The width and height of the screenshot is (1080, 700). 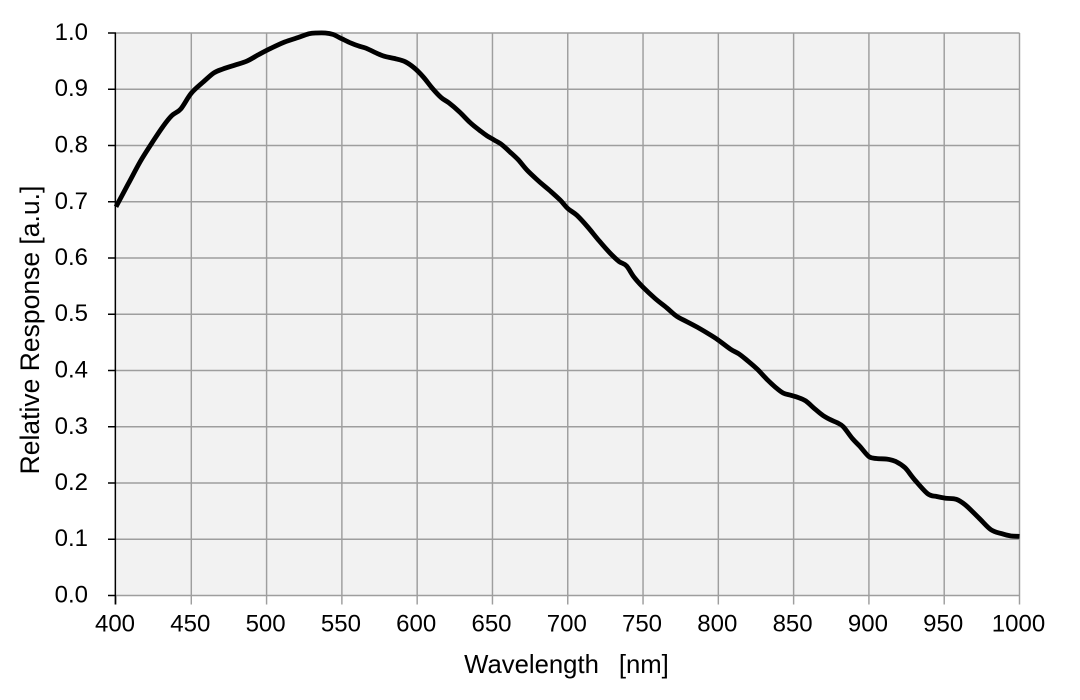 What do you see at coordinates (115, 624) in the screenshot?
I see `svg-text: 400` at bounding box center [115, 624].